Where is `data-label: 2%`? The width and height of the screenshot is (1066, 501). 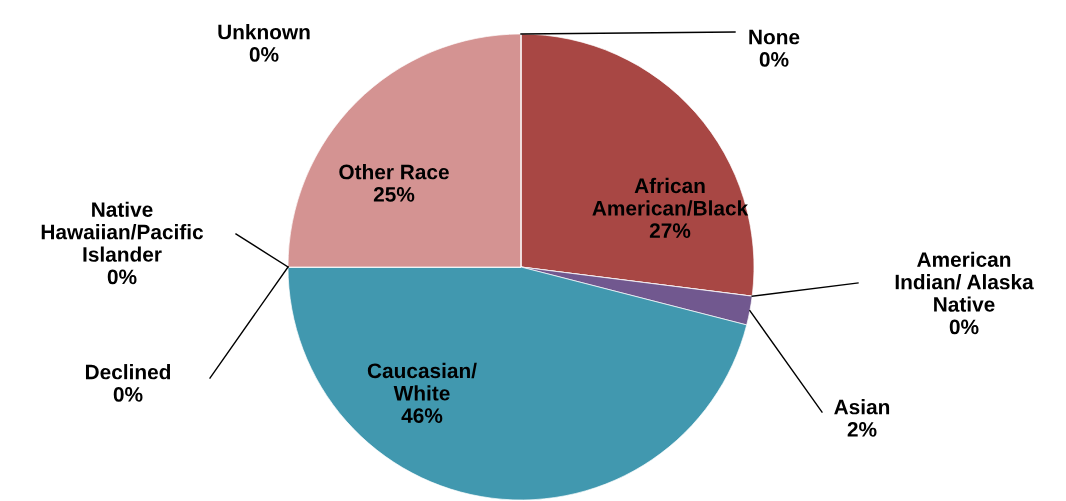 data-label: 2% is located at coordinates (862, 429).